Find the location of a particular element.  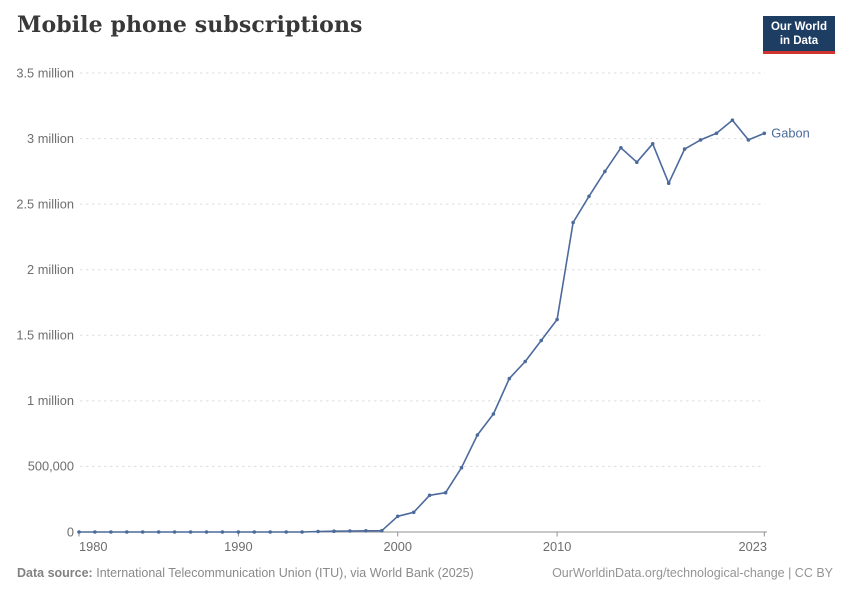

data-source-label: Data source: is located at coordinates (55, 573).